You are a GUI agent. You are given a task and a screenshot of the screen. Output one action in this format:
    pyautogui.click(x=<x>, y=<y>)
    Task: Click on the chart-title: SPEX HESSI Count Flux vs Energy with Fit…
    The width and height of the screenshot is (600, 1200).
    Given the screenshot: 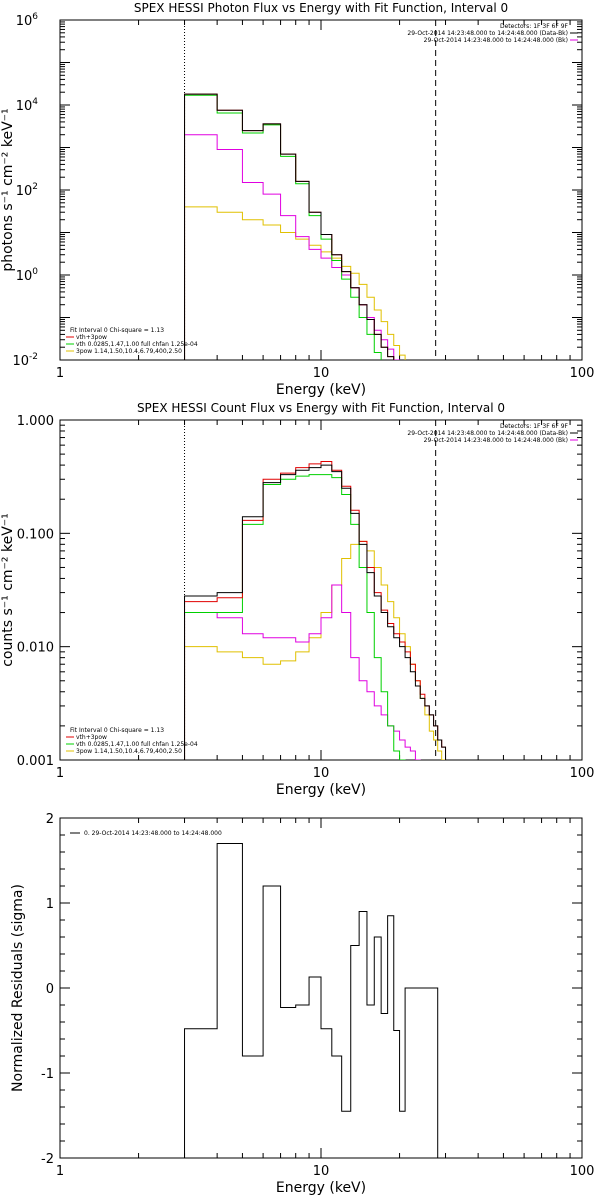 What is the action you would take?
    pyautogui.click(x=321, y=408)
    